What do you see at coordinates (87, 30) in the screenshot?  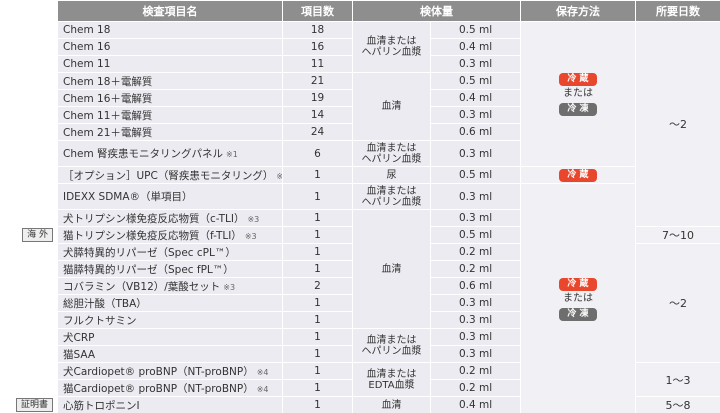 I see `test-name: Chem 18` at bounding box center [87, 30].